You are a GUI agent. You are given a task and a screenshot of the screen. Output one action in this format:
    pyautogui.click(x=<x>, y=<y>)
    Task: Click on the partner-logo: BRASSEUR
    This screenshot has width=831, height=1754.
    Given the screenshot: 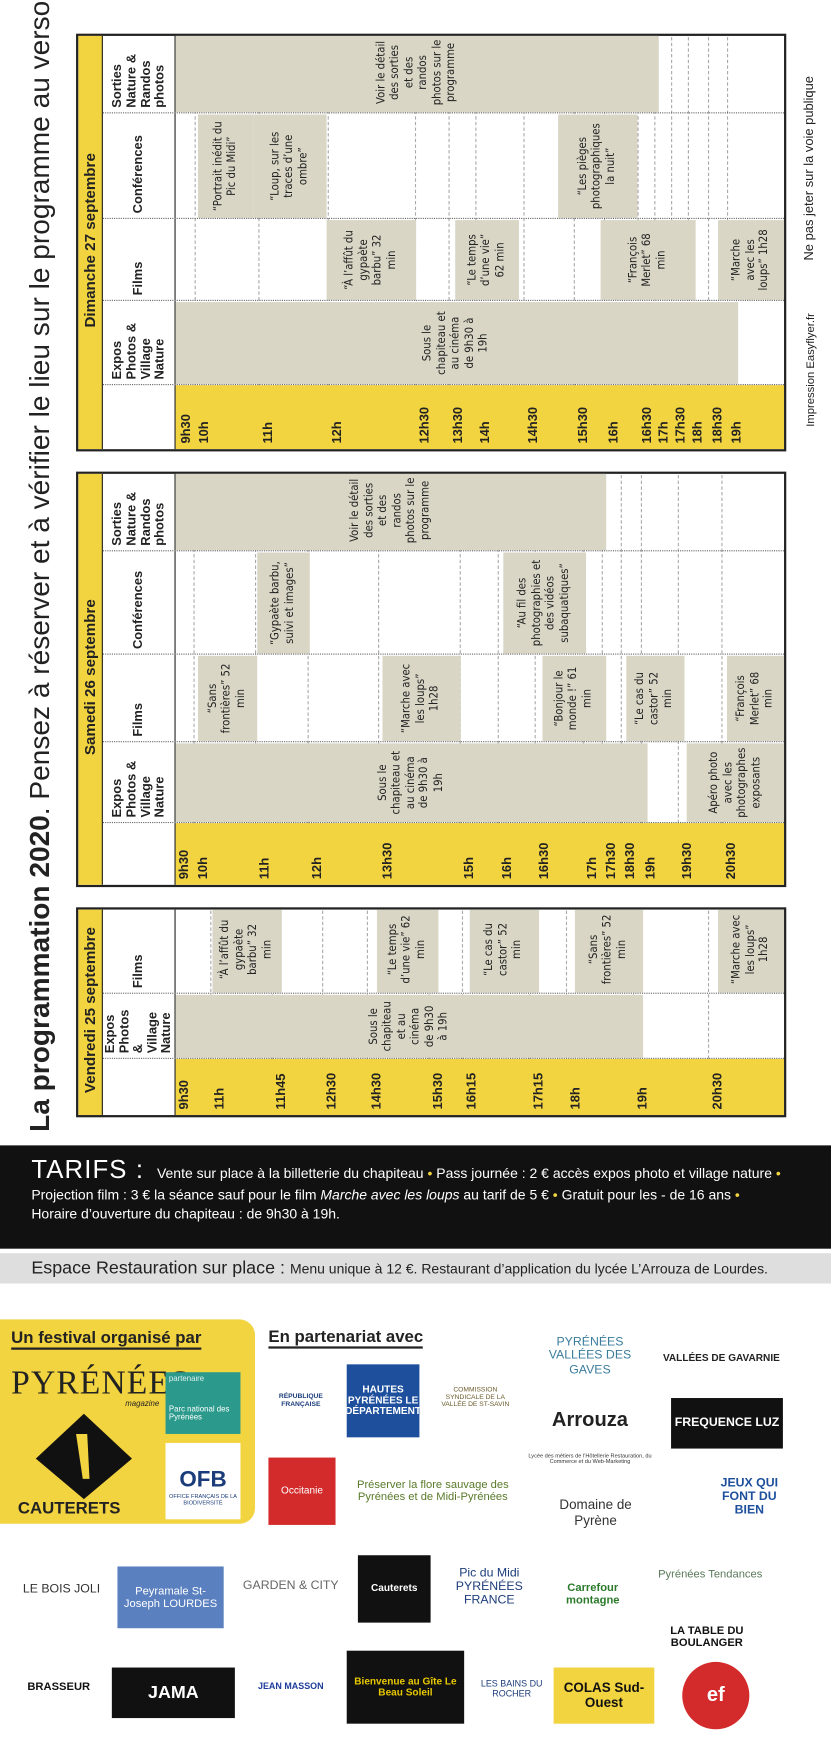 What is the action you would take?
    pyautogui.click(x=58, y=1687)
    